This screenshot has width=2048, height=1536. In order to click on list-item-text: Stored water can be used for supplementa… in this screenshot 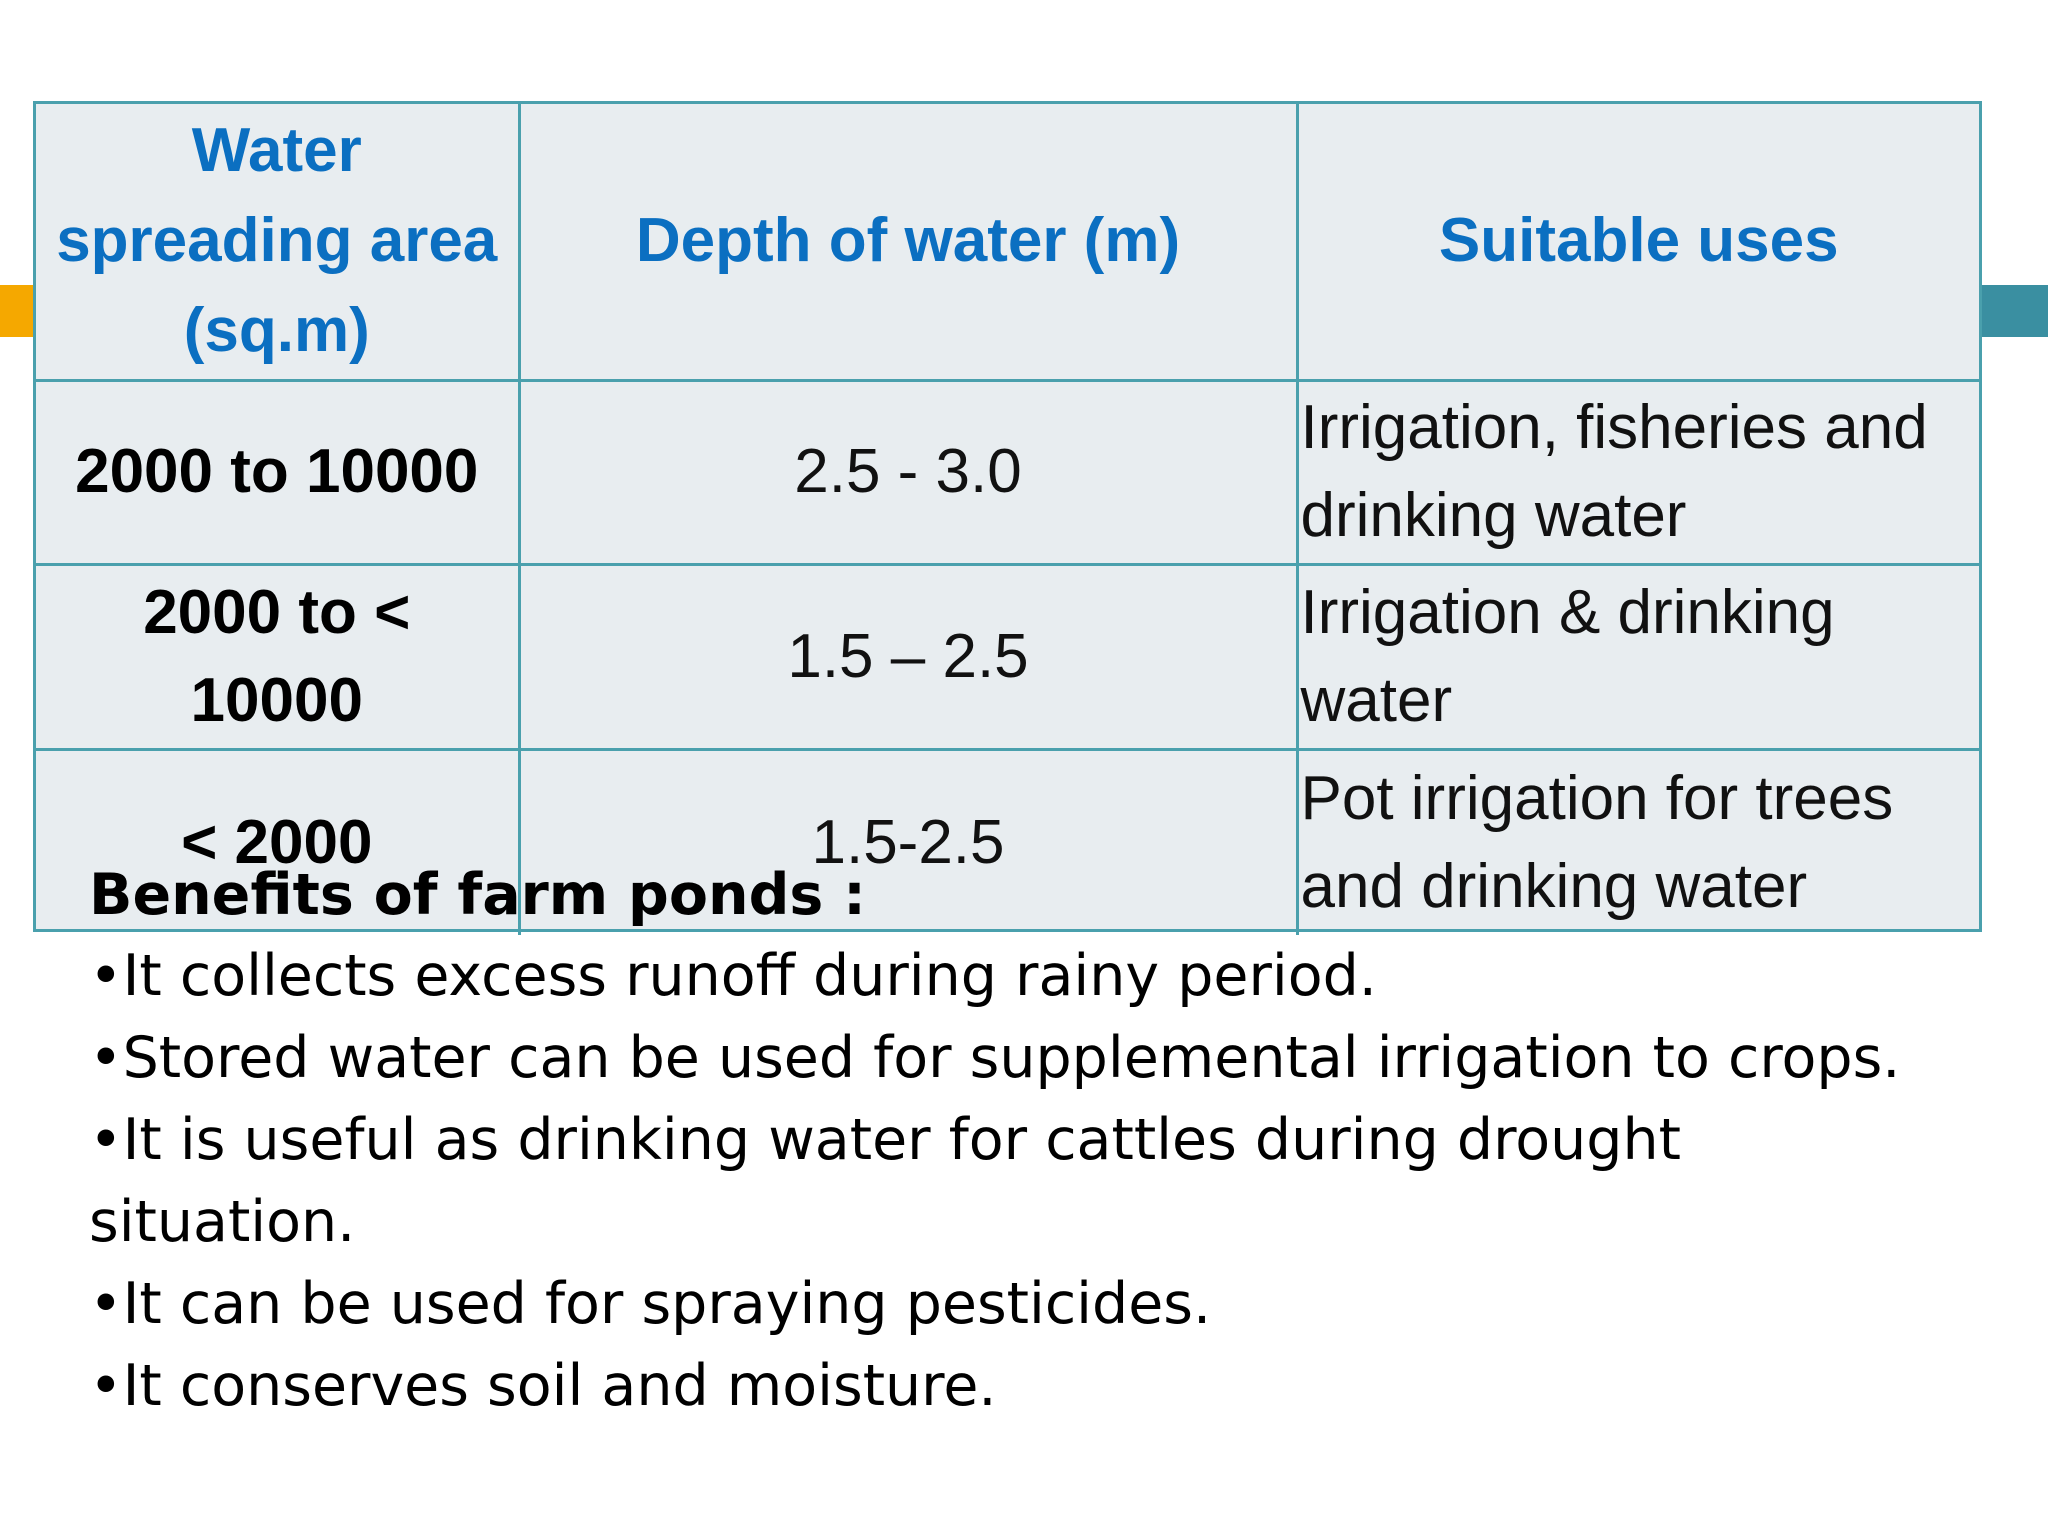, I will do `click(1011, 1058)`.